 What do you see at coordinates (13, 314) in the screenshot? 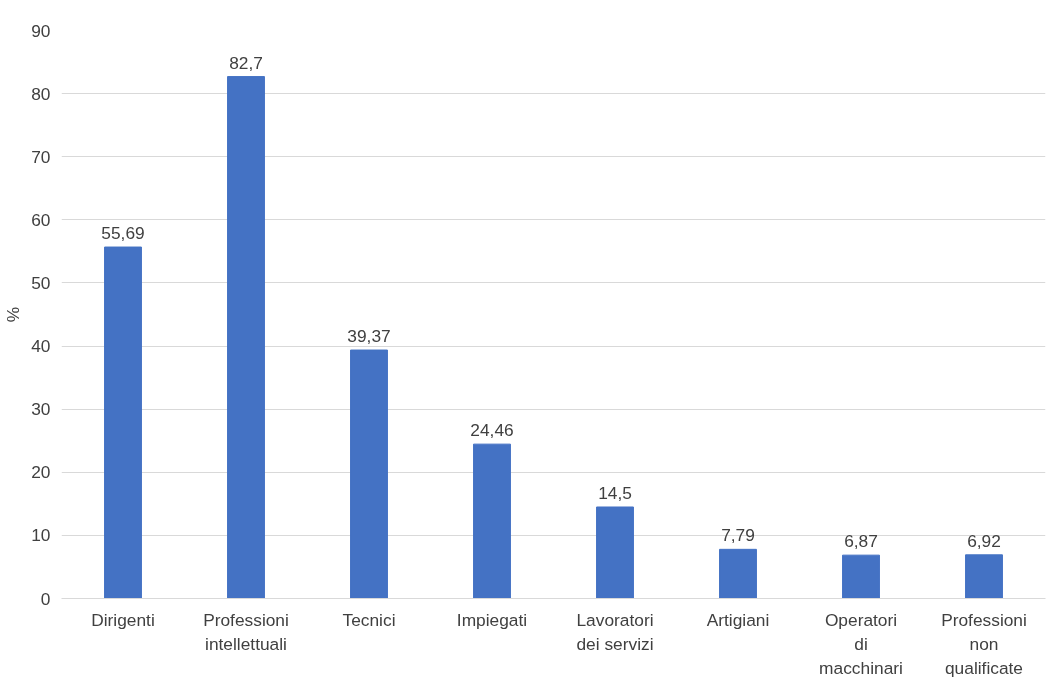
I see `y-axis-title: %` at bounding box center [13, 314].